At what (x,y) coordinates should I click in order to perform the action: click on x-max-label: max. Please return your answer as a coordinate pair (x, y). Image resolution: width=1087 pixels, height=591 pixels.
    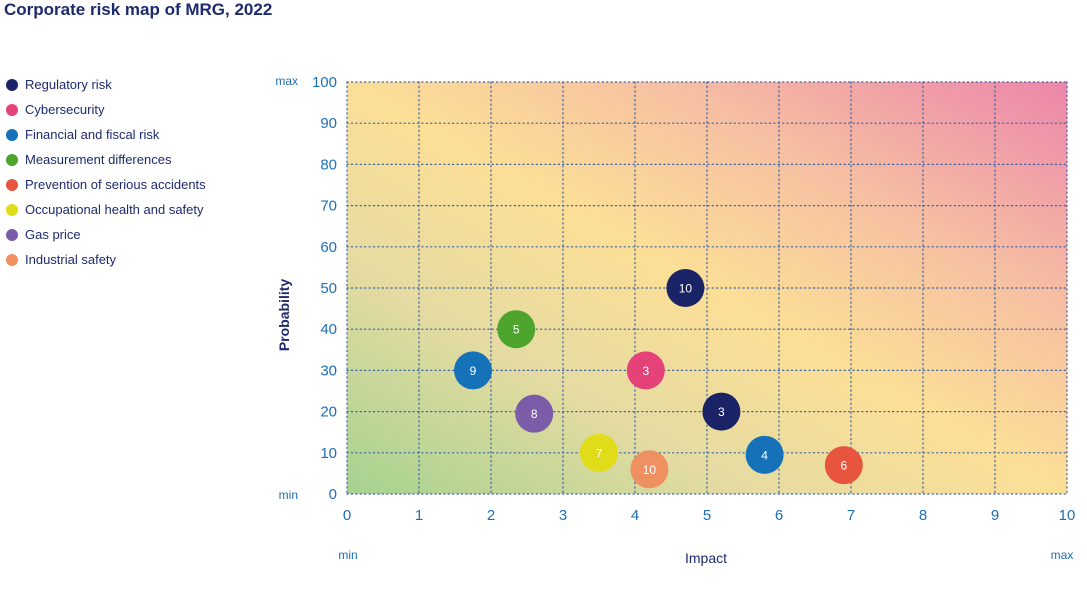
    Looking at the image, I should click on (1062, 555).